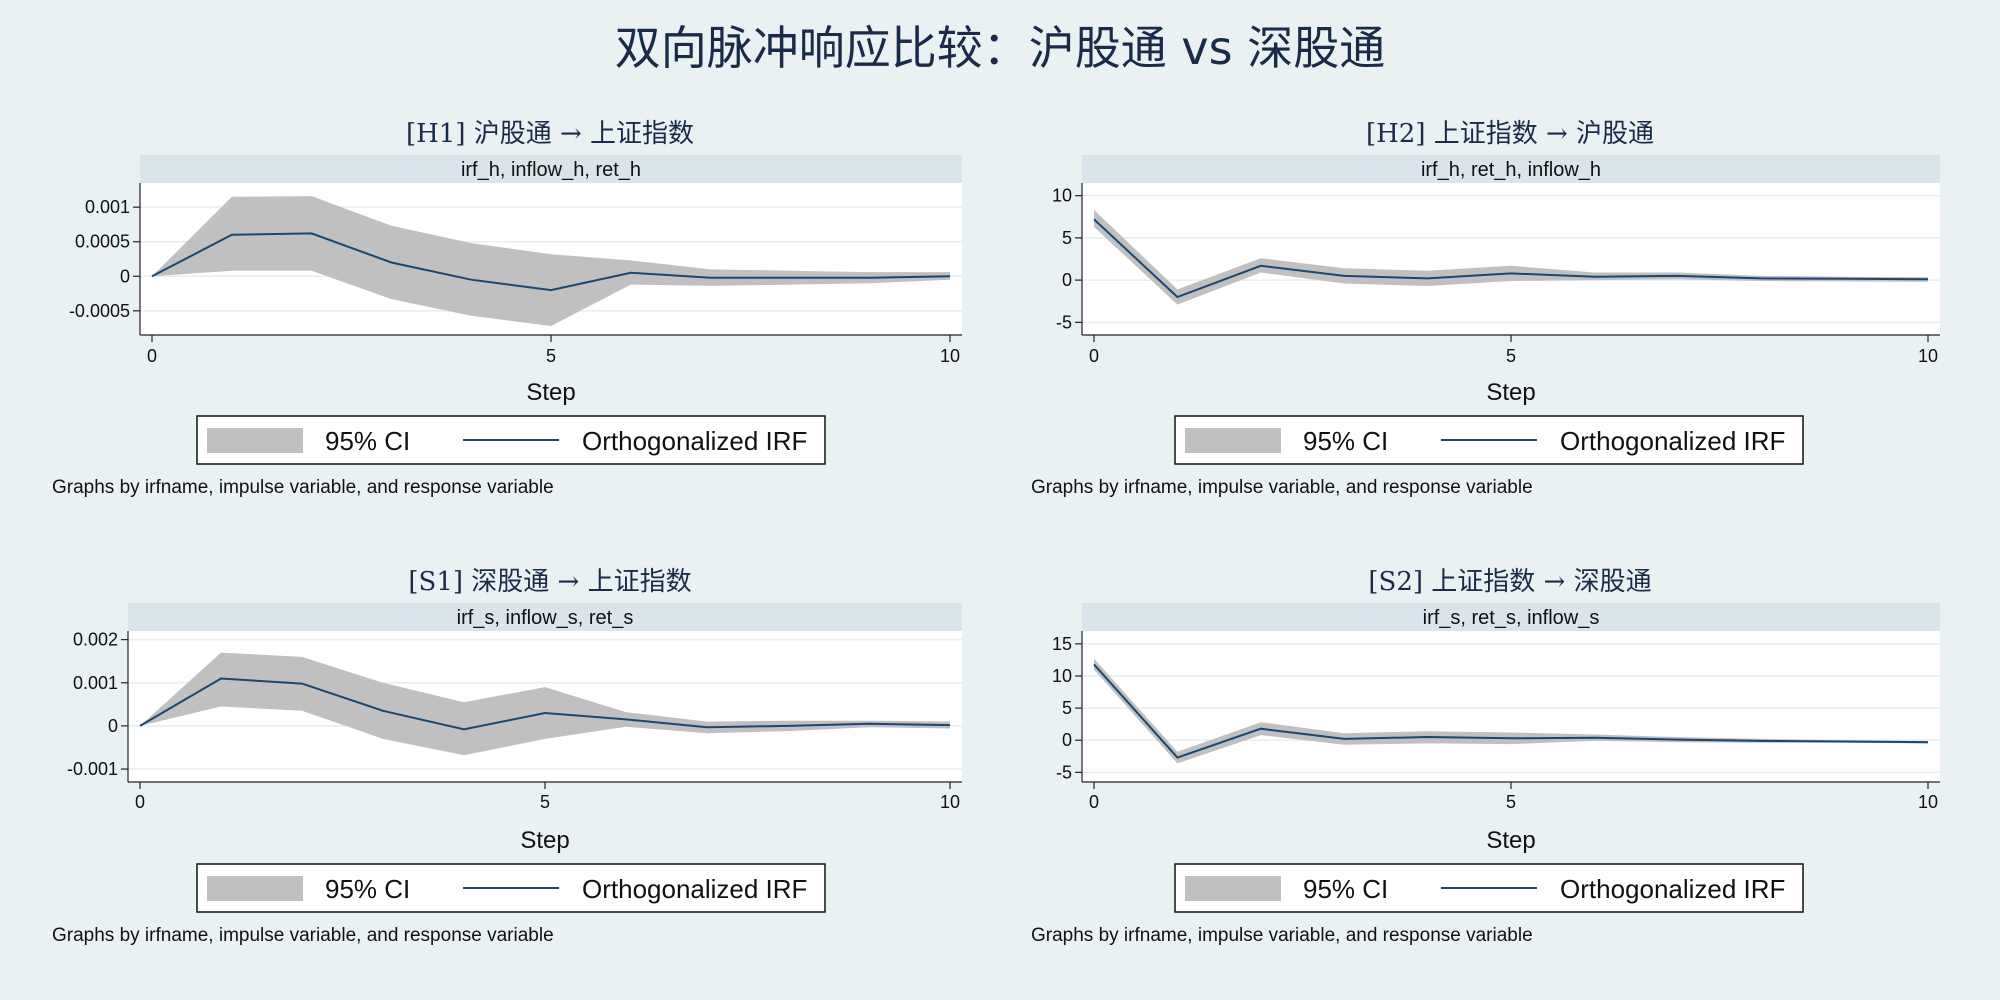 This screenshot has height=1000, width=2000. I want to click on panel-title: [H2] 上证指数 → 沪股通, so click(1510, 134).